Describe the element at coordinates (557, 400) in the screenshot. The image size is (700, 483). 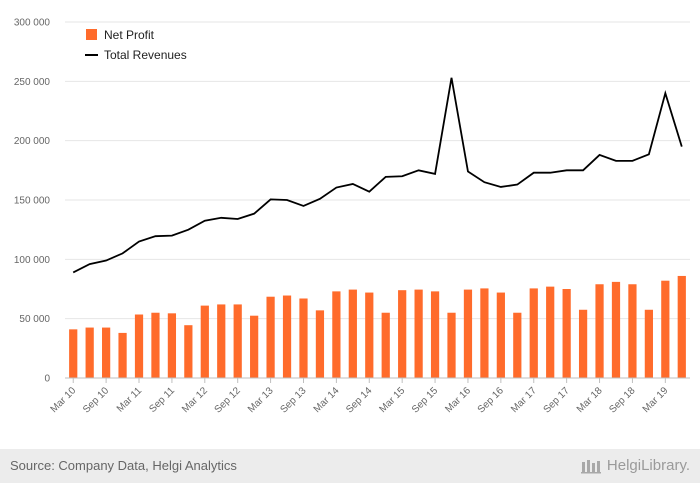
I see `x-tick-label: Sep 17` at that location.